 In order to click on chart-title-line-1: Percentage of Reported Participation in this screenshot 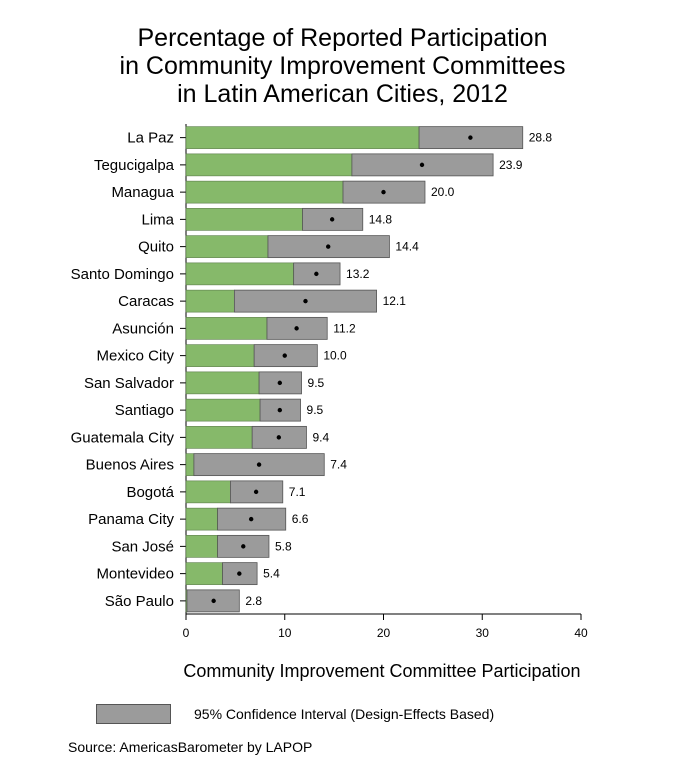, I will do `click(342, 38)`.